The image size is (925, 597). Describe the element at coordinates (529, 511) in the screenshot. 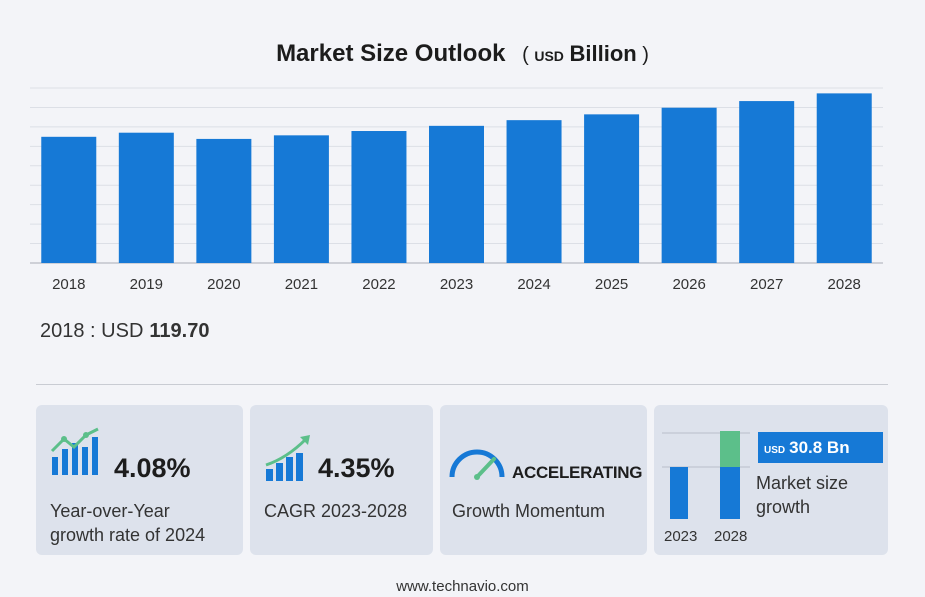

I see `momentum-description: Growth Momentum` at that location.